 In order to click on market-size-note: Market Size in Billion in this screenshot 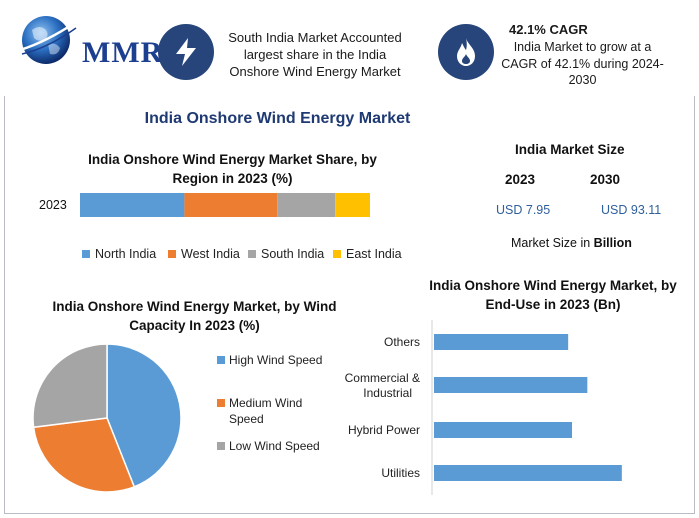, I will do `click(571, 243)`.